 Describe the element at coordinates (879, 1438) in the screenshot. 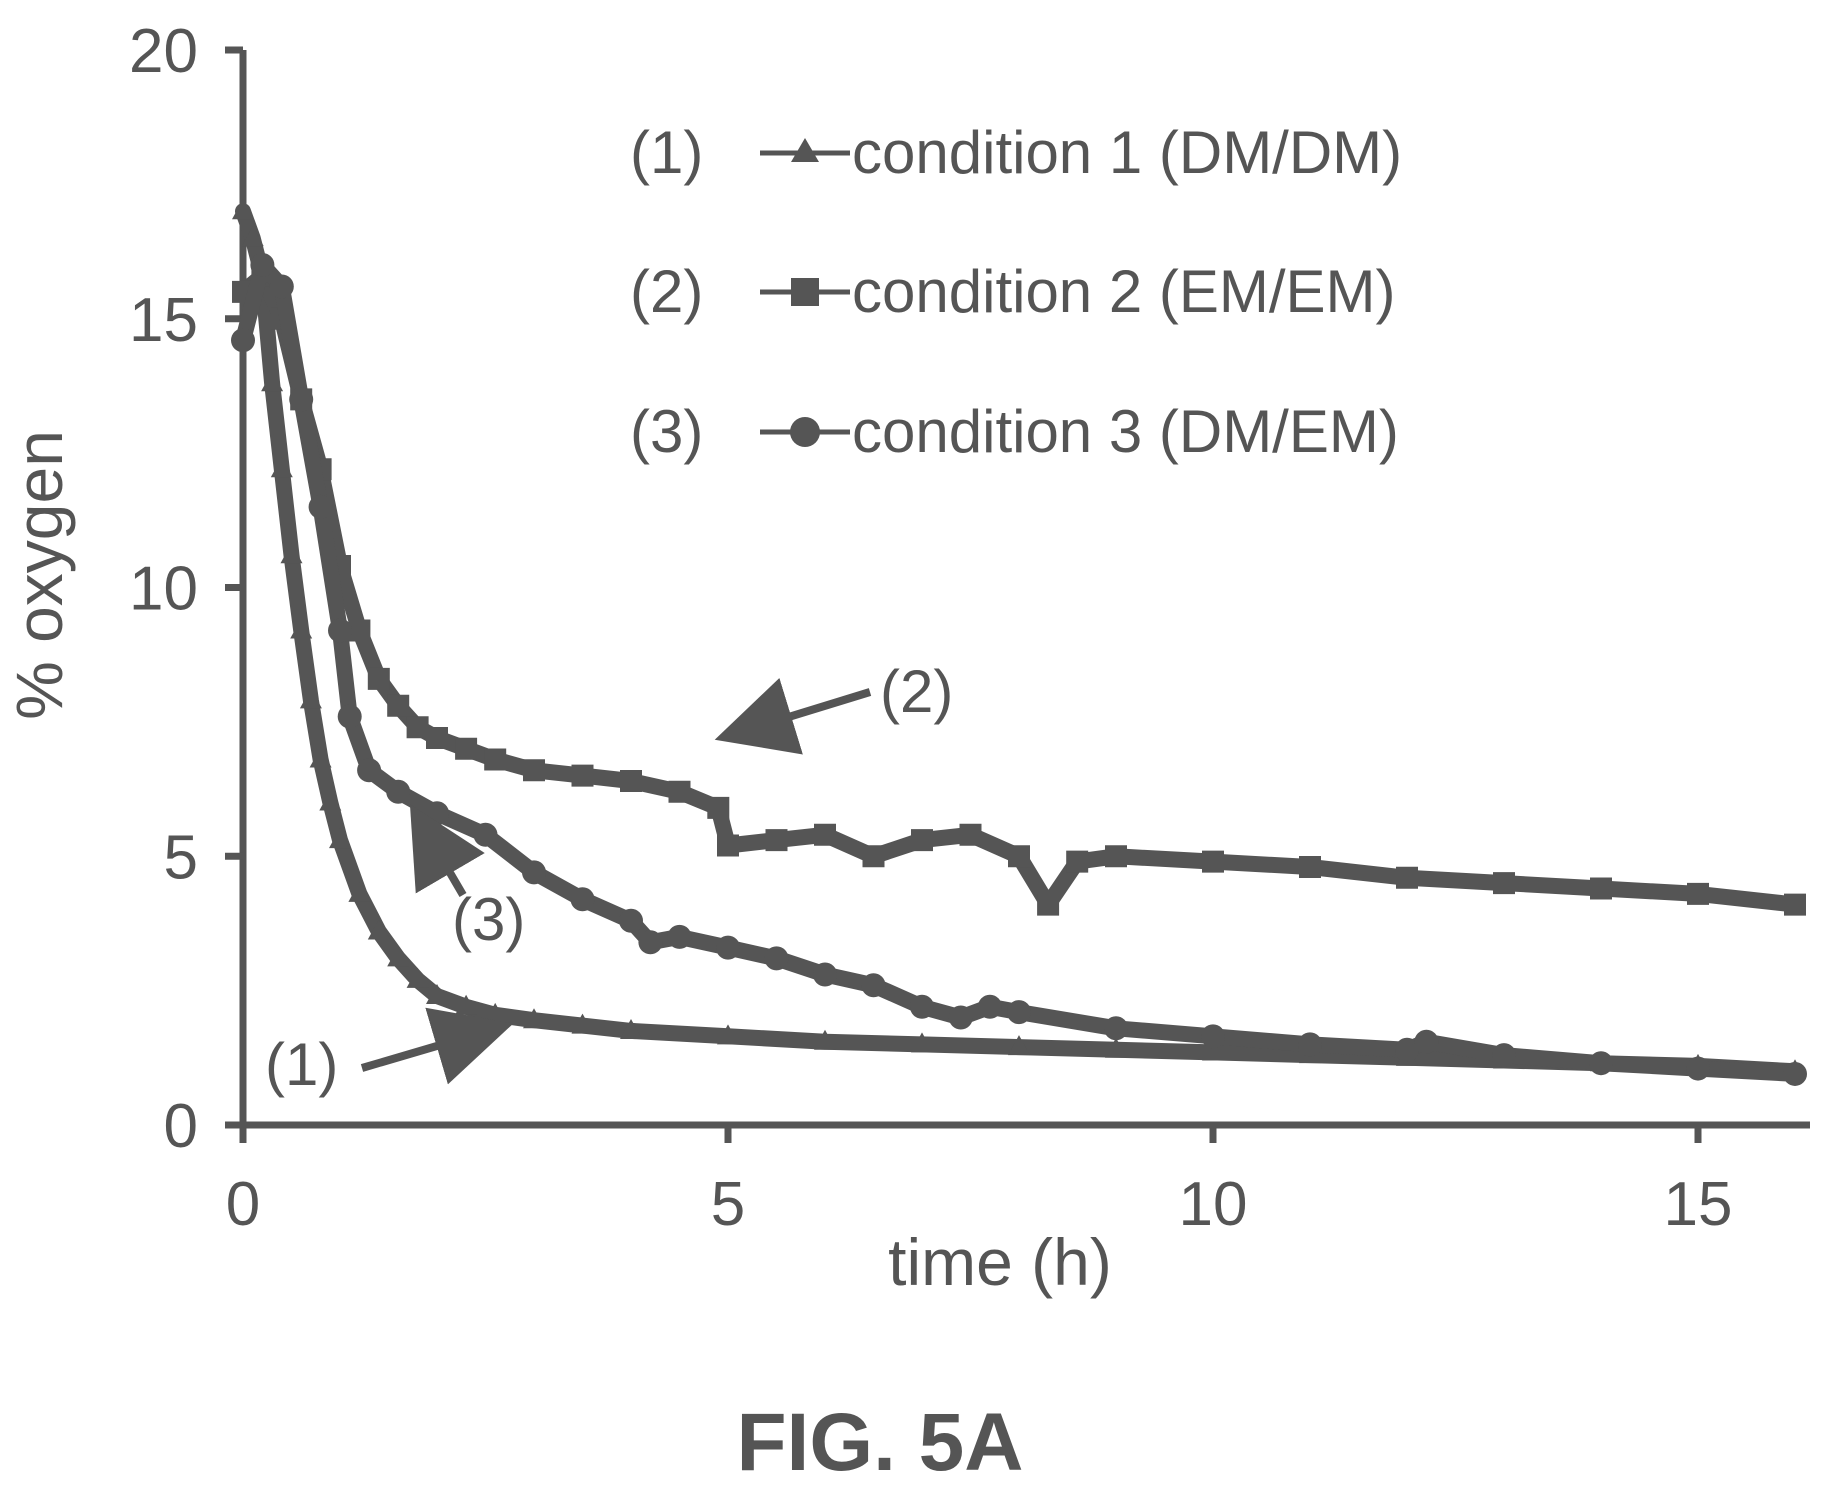

I see `figure-label: FIG. 5A` at that location.